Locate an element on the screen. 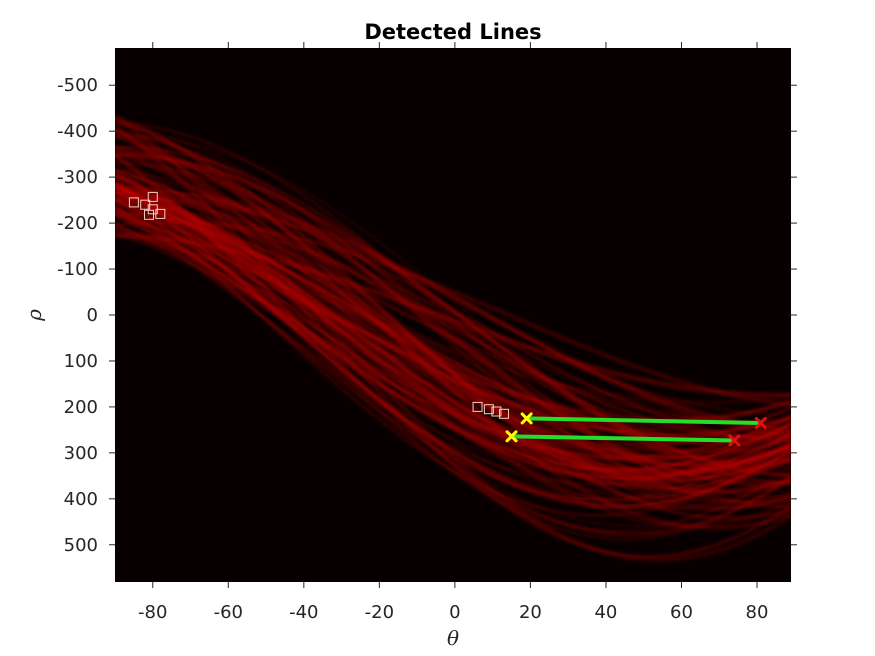 The width and height of the screenshot is (875, 656). chart-title: Detected Lines is located at coordinates (452, 32).